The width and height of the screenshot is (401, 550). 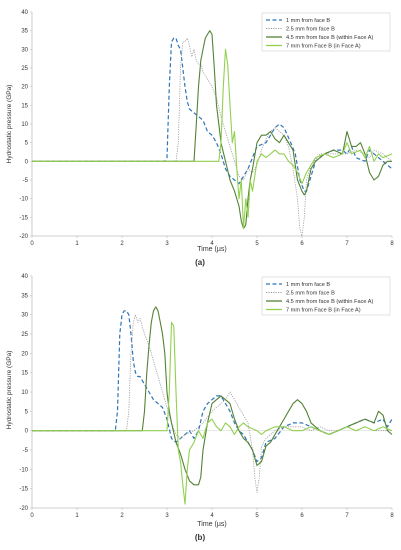 What do you see at coordinates (211, 524) in the screenshot?
I see `x-axis-label-b: Time (µs)` at bounding box center [211, 524].